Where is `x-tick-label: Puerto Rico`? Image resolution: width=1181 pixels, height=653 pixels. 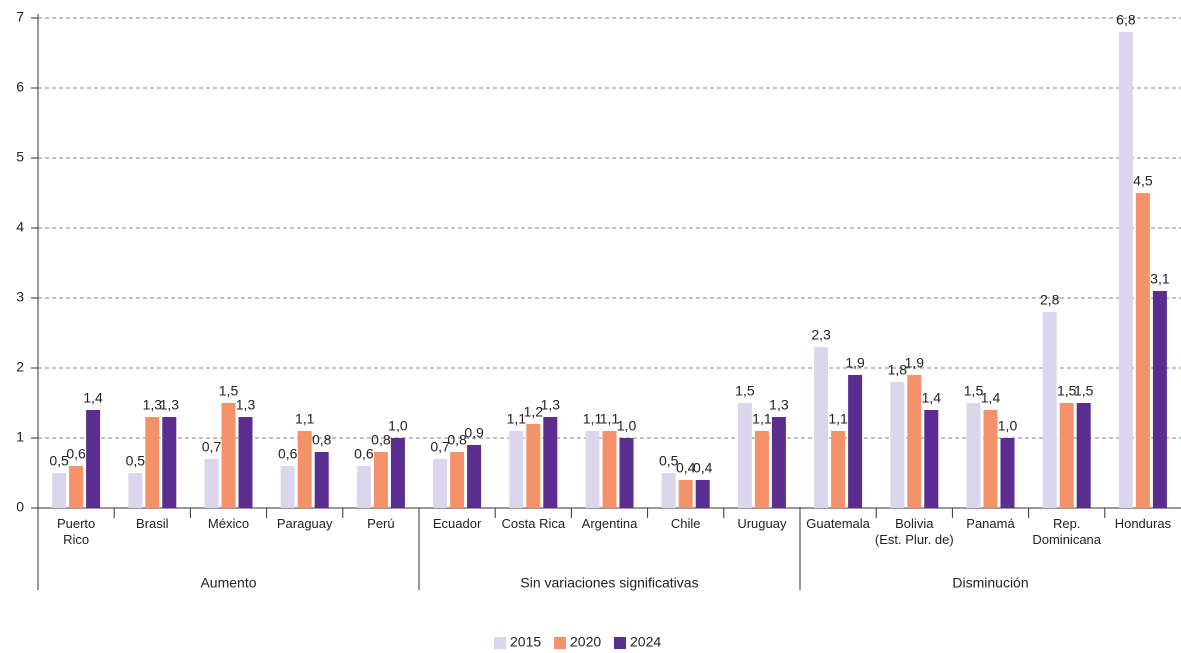
x-tick-label: Puerto Rico is located at coordinates (76, 531).